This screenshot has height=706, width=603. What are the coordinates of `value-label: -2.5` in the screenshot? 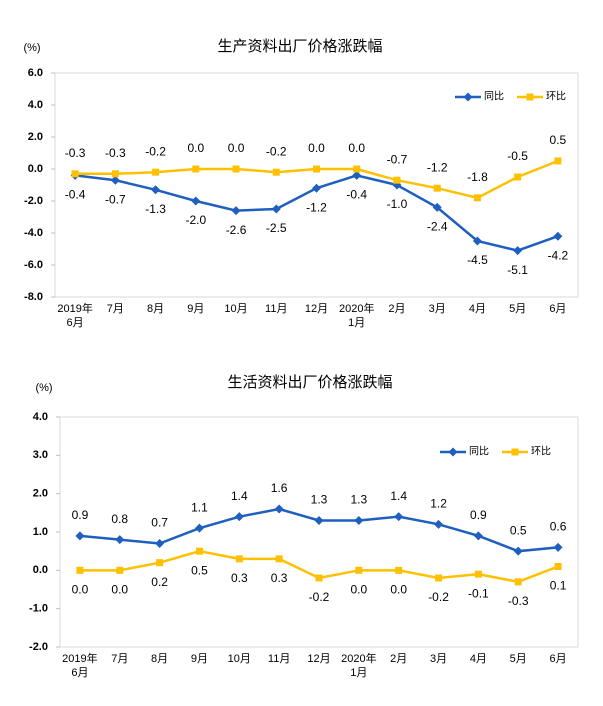 It's located at (276, 228).